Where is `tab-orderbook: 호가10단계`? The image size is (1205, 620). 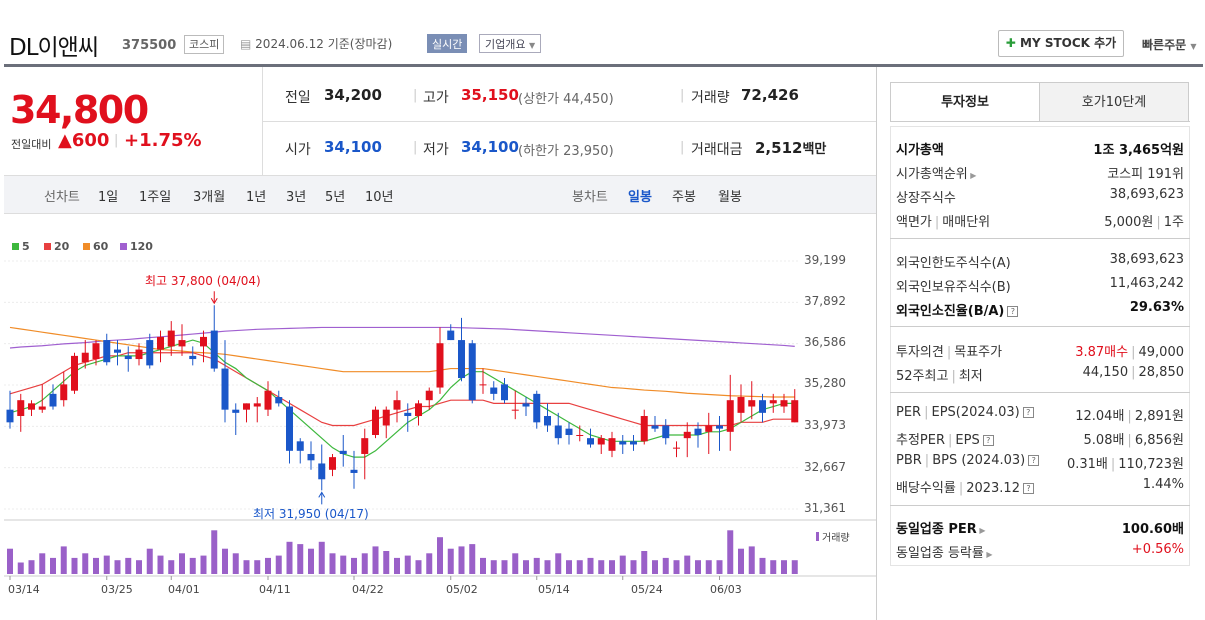
tab-orderbook: 호가10단계 is located at coordinates (1114, 102).